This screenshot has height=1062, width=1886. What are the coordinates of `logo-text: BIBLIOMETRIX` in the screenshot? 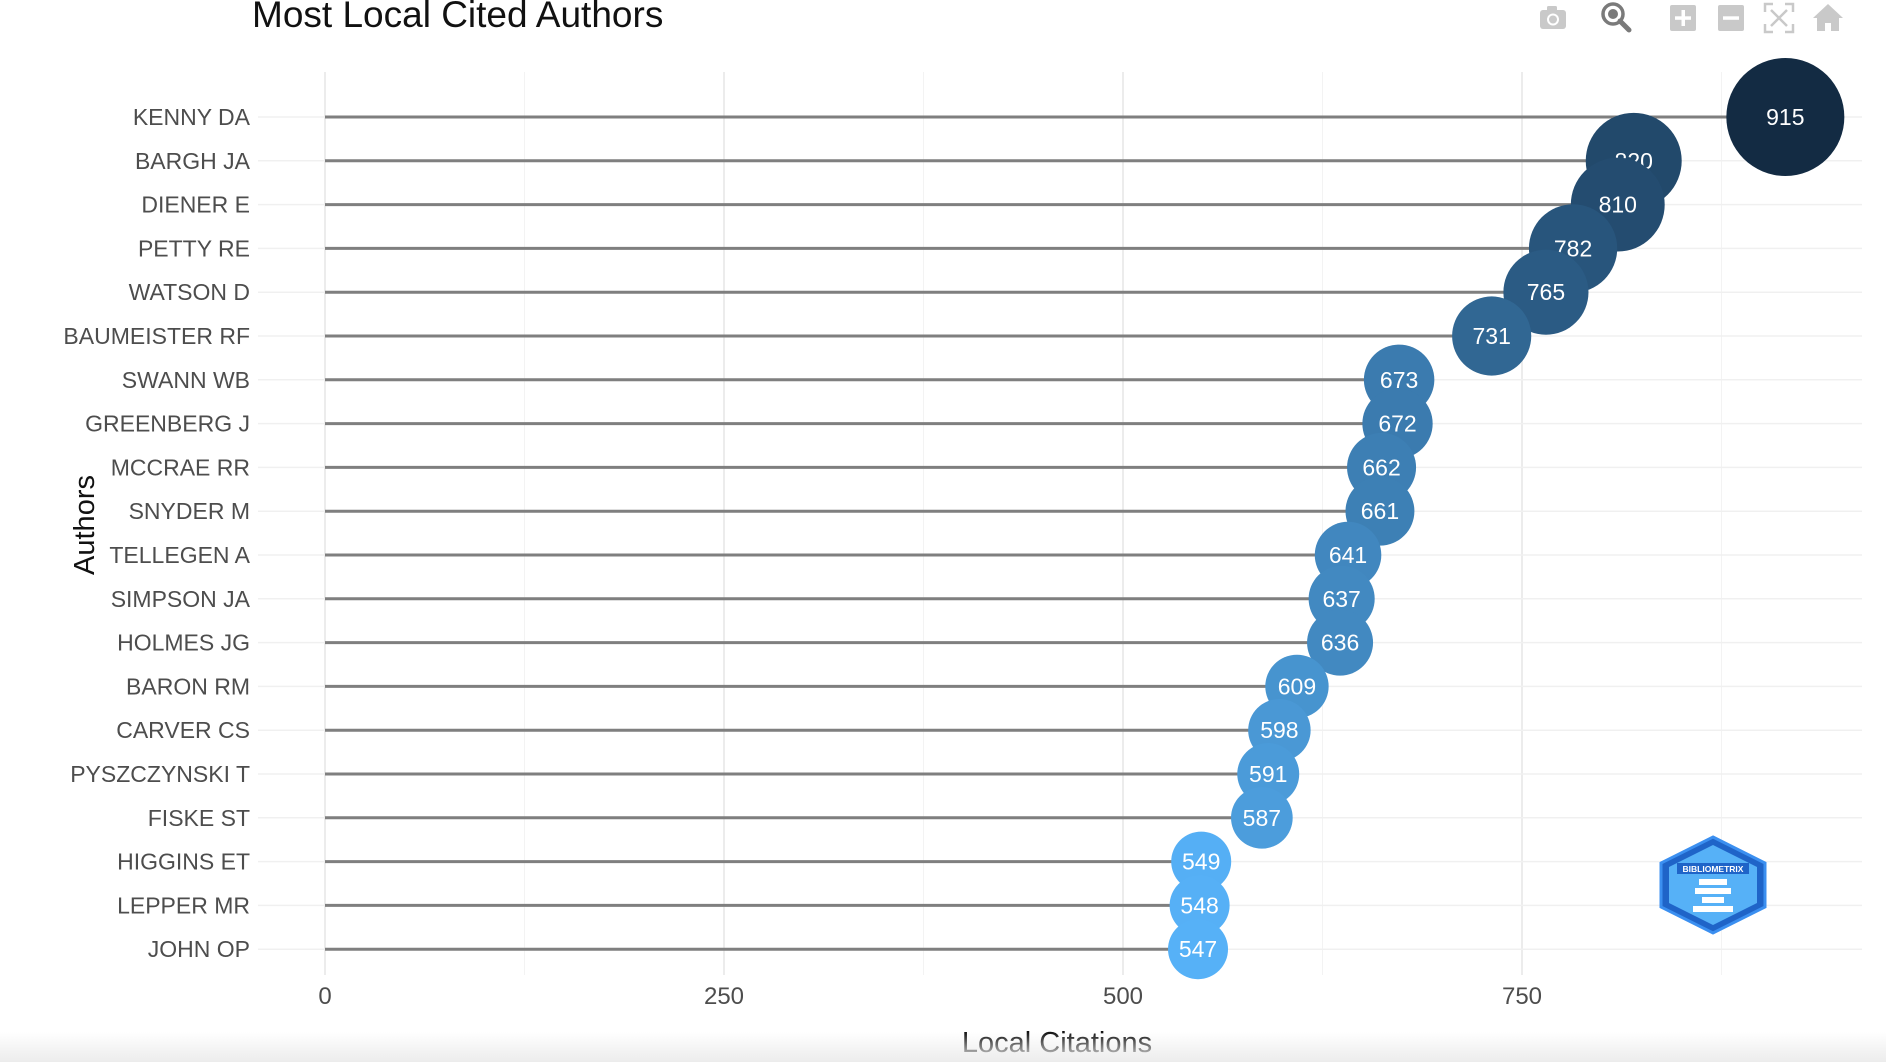 It's located at (1713, 869).